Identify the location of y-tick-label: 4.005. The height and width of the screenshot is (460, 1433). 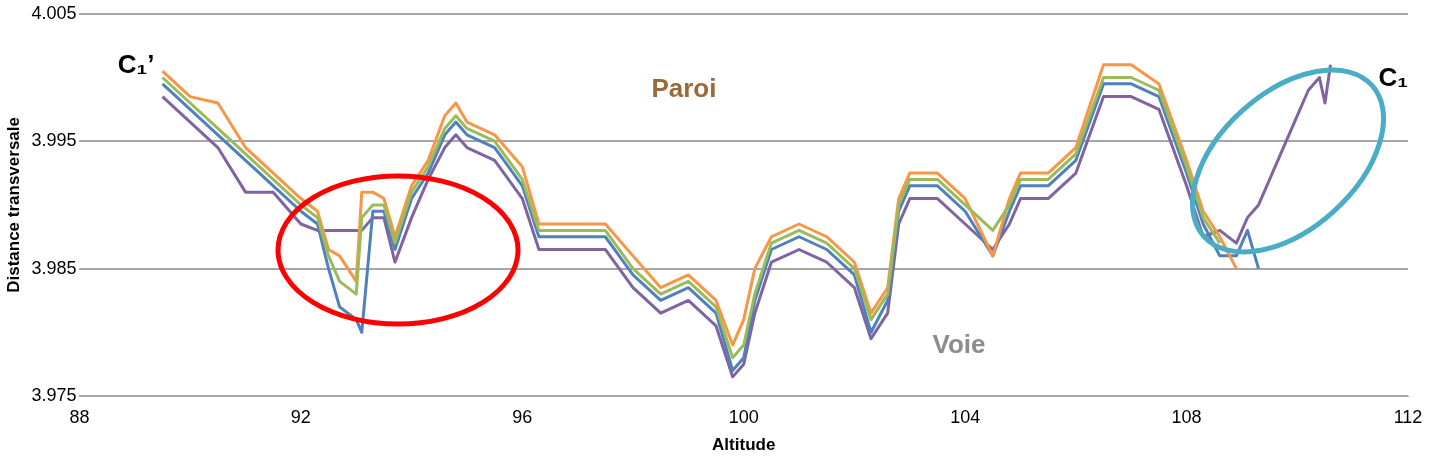
(54, 12).